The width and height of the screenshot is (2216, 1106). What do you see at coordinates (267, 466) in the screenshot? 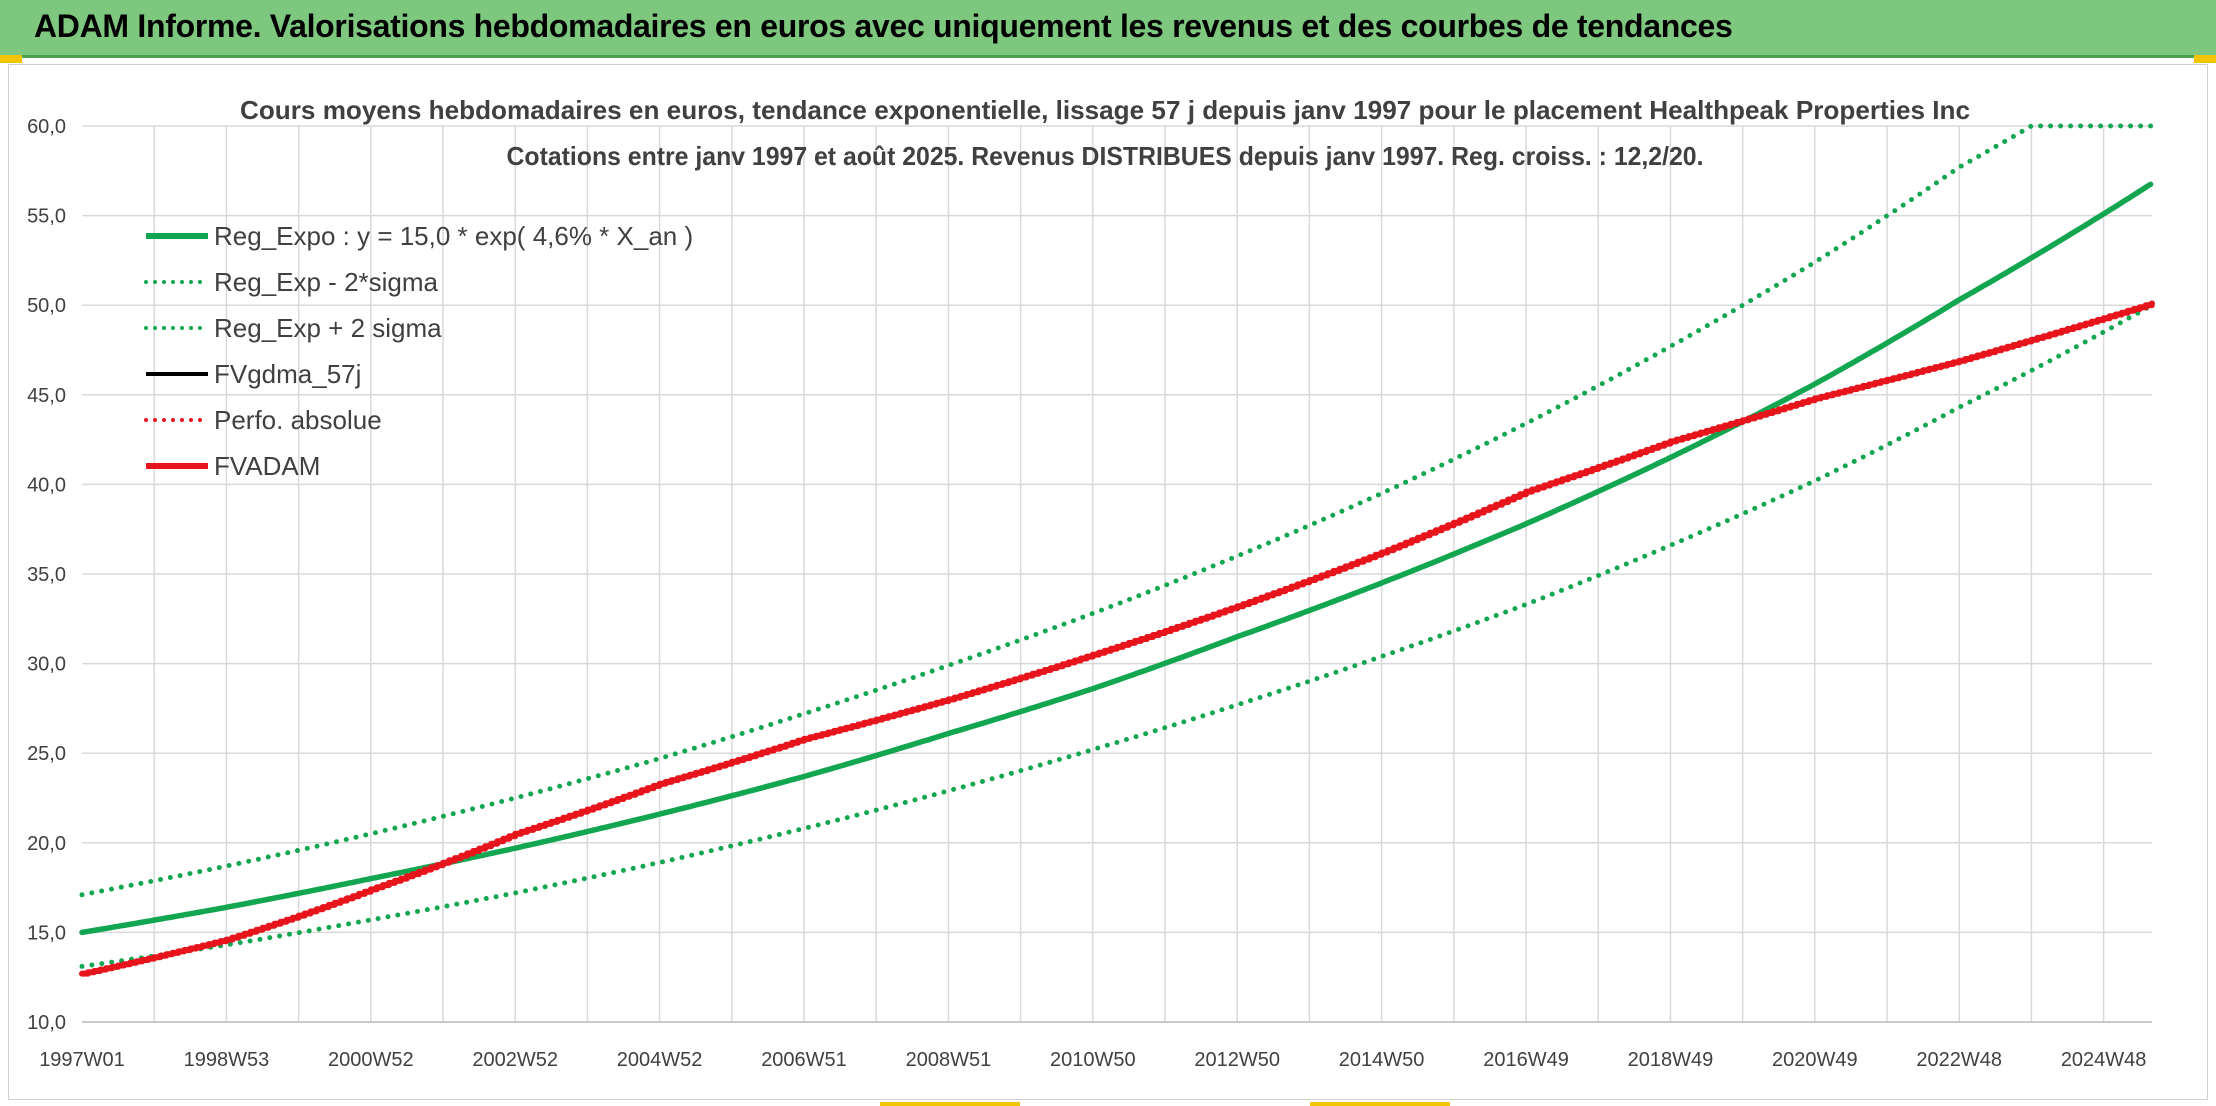
I see `legend-label: FVADAM` at bounding box center [267, 466].